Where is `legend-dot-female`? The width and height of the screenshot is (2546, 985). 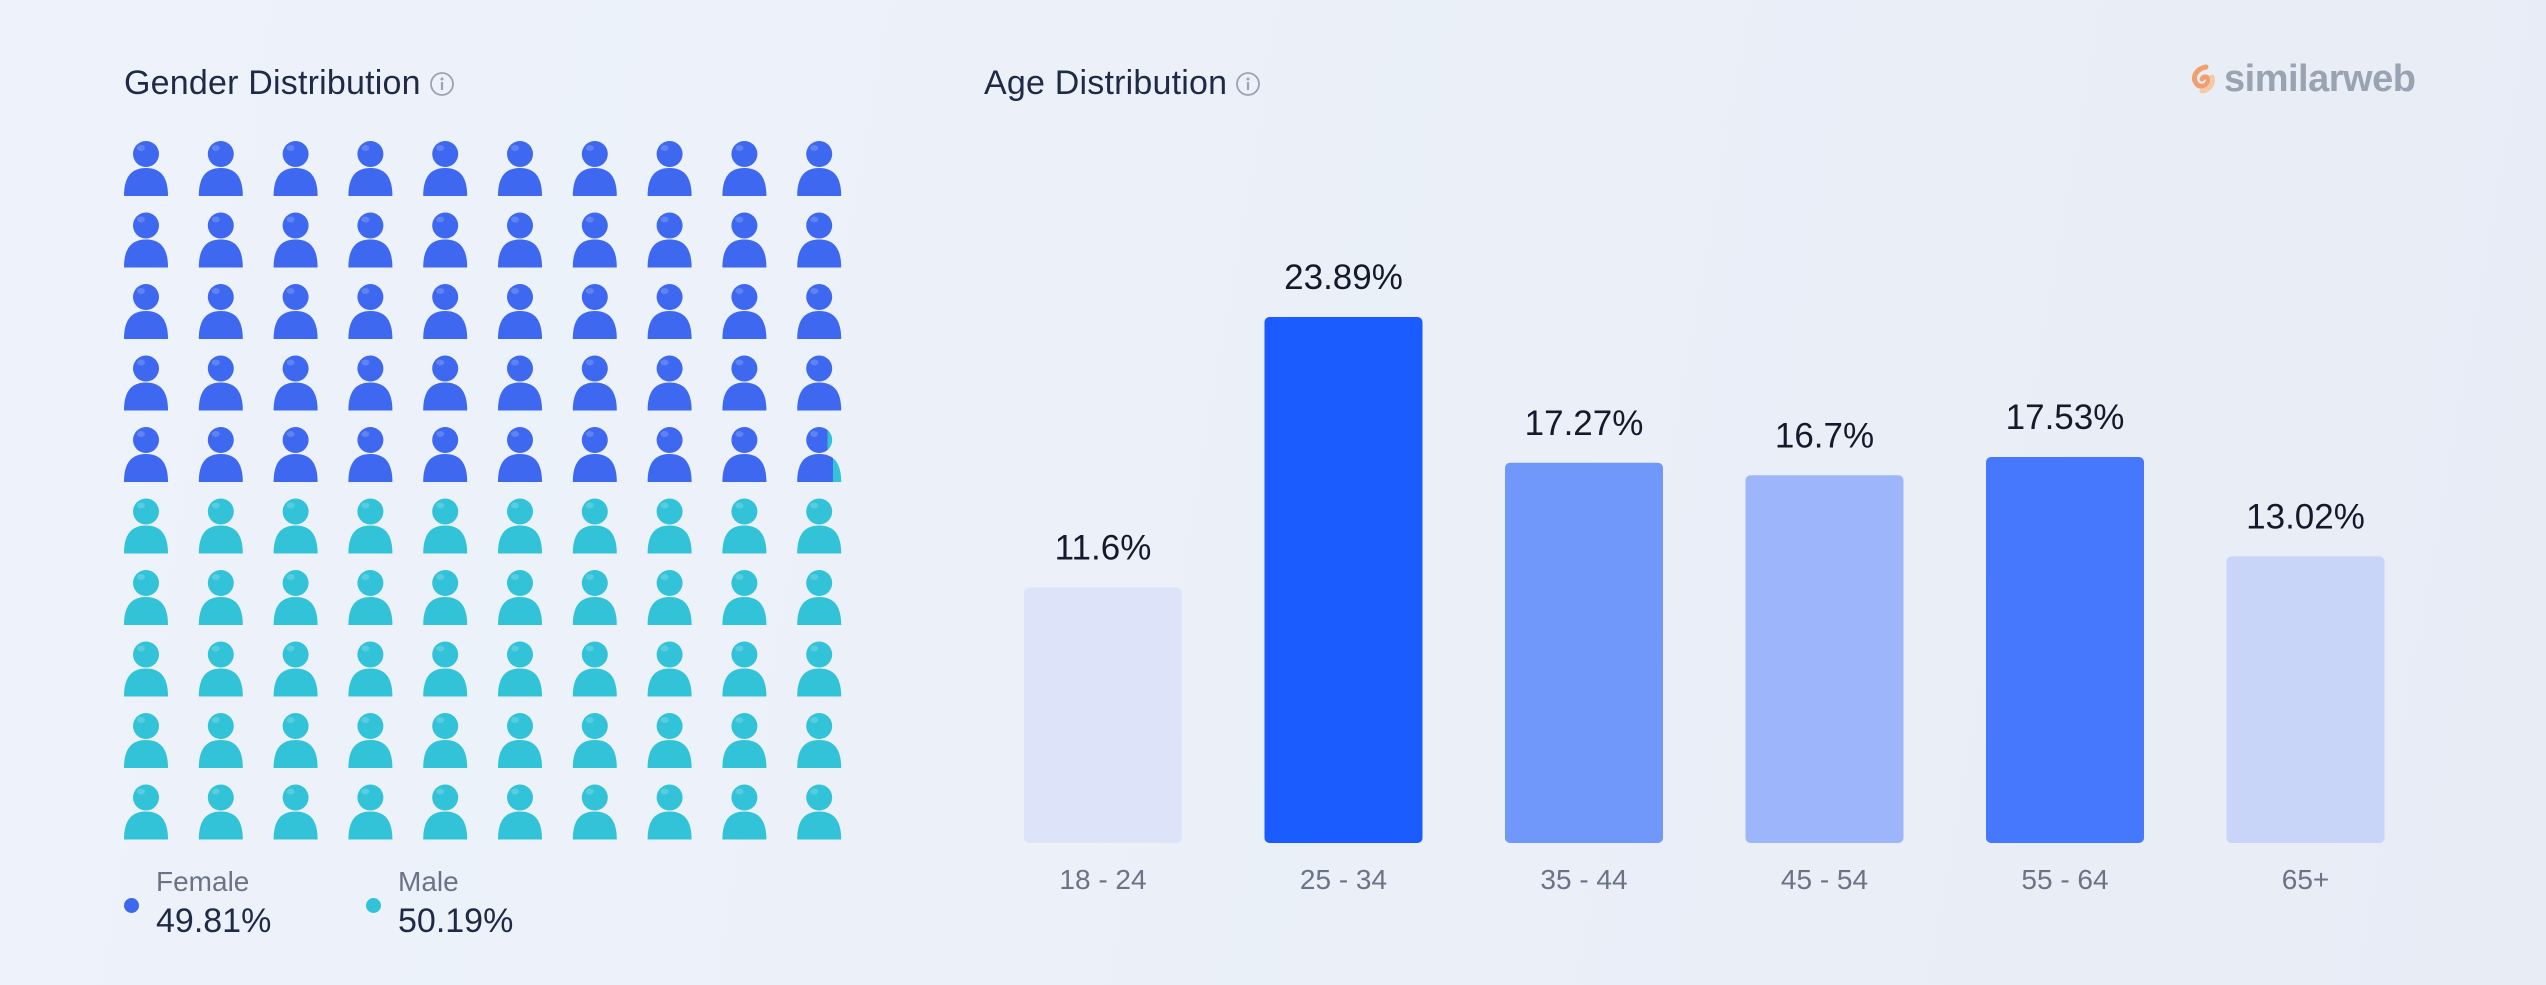
legend-dot-female is located at coordinates (131, 905).